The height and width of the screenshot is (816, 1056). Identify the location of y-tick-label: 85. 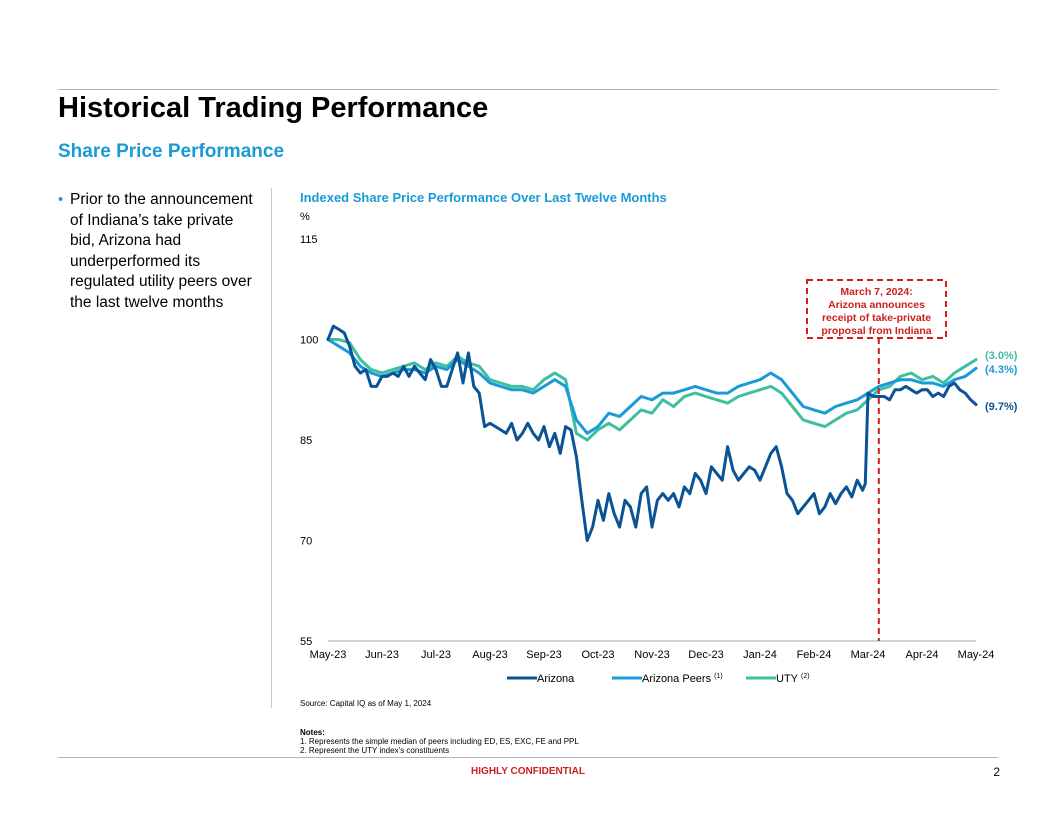
(306, 441).